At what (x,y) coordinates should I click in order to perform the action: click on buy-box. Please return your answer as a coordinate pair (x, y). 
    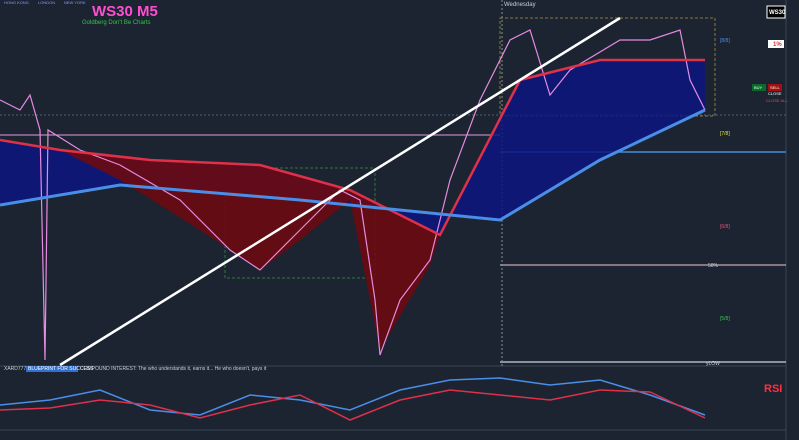
    Looking at the image, I should click on (759, 87).